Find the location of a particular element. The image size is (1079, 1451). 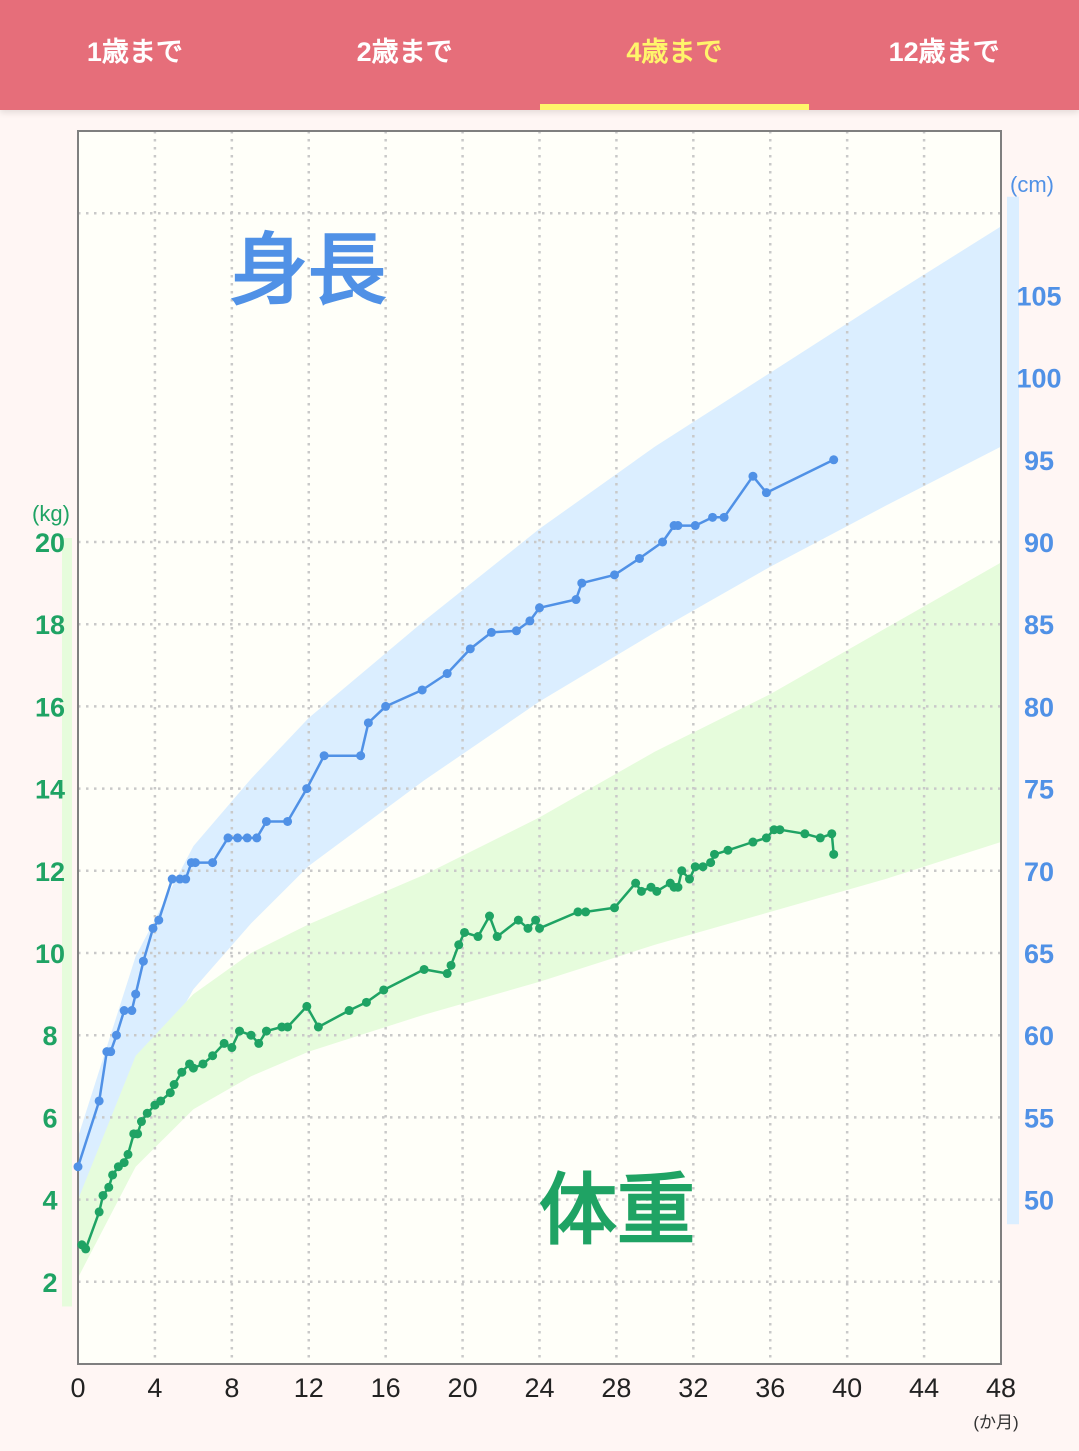

tab-2-years: 2歳まで is located at coordinates (405, 55).